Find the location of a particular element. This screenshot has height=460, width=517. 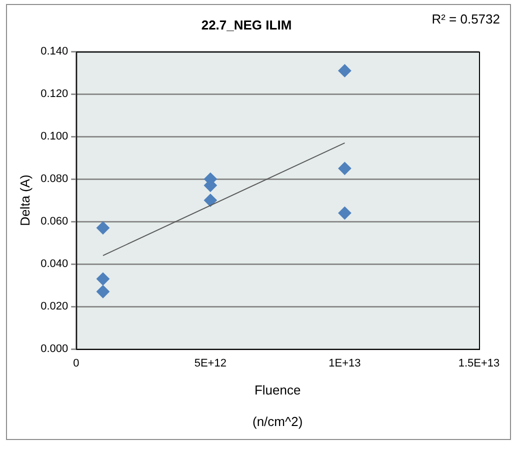

y-tick-label: 0.100 is located at coordinates (54, 136).